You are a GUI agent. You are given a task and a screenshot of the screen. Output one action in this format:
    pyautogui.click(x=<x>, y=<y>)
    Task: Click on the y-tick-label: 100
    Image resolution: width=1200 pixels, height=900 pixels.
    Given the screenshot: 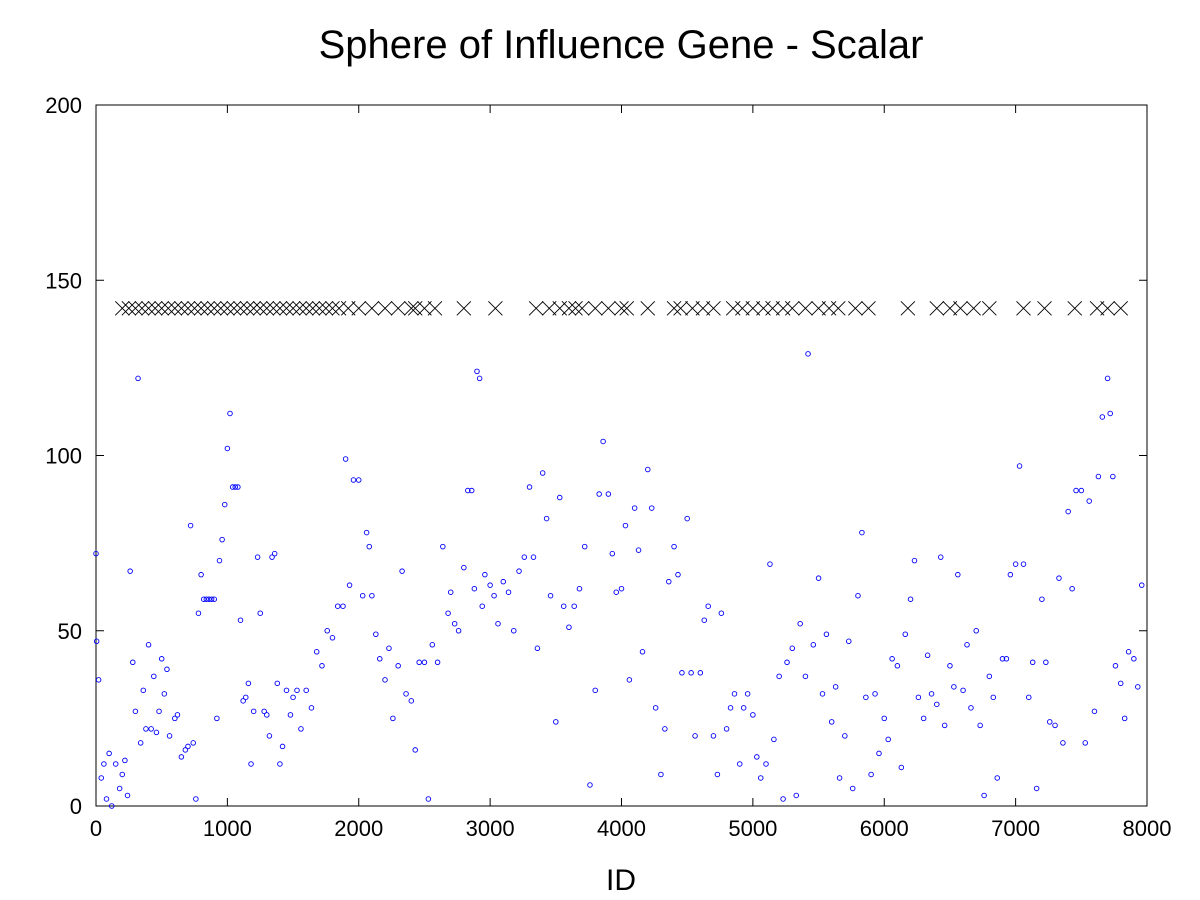 What is the action you would take?
    pyautogui.click(x=63, y=456)
    